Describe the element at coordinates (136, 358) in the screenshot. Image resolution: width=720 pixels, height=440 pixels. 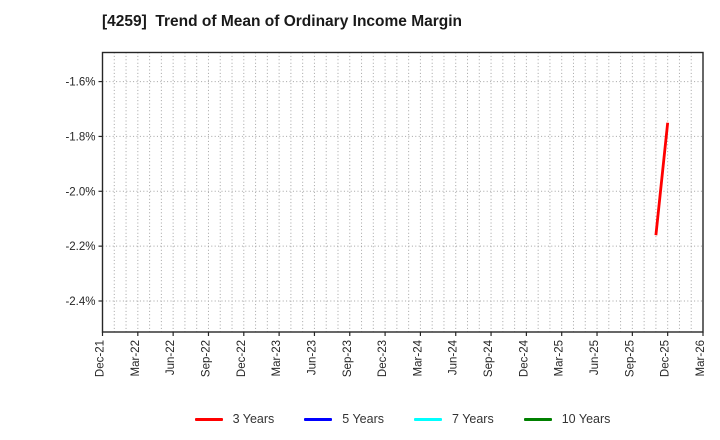
I see `x-tick-label: Mar-22` at that location.